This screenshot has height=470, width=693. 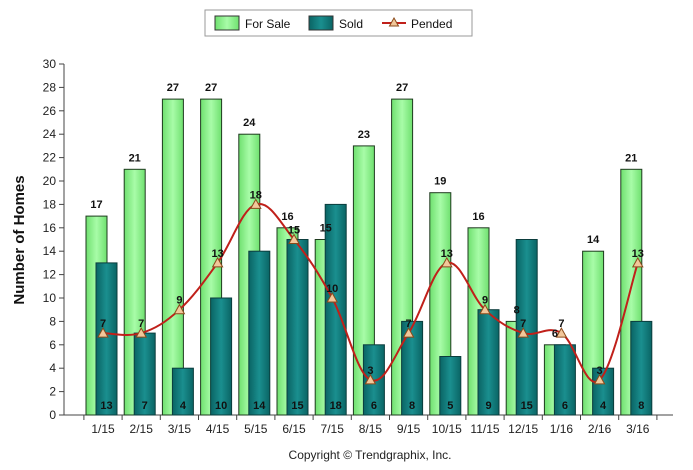 What do you see at coordinates (326, 229) in the screenshot?
I see `for-sale-value-label: 15` at bounding box center [326, 229].